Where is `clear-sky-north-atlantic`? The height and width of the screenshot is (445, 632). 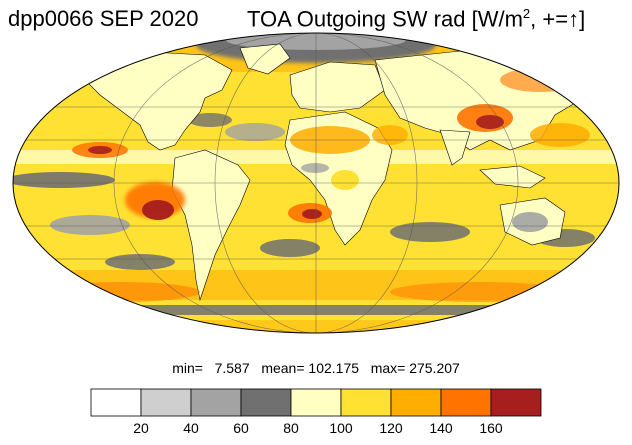
clear-sky-north-atlantic is located at coordinates (210, 120).